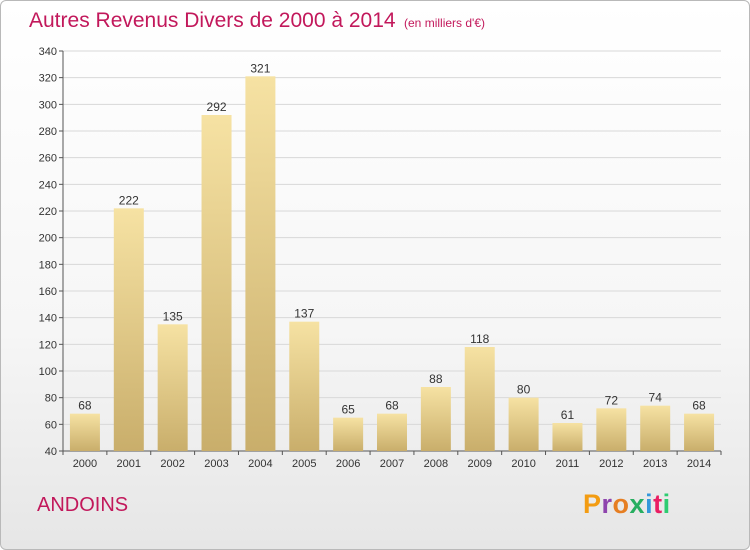 The height and width of the screenshot is (550, 750). I want to click on y-tick-label: 200, so click(48, 239).